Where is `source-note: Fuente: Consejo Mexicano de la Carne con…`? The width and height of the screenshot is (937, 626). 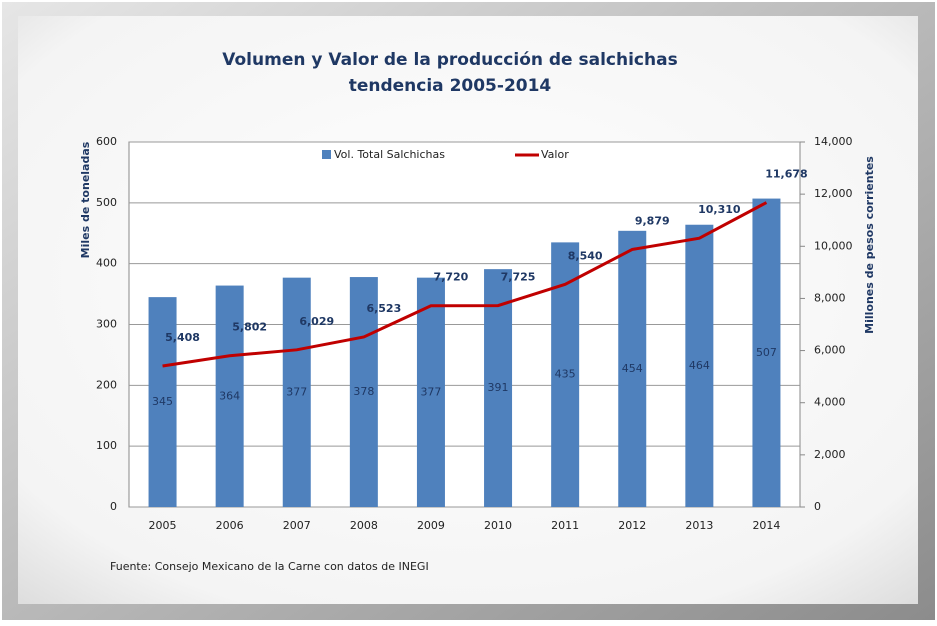 source-note: Fuente: Consejo Mexicano de la Carne con… is located at coordinates (269, 566).